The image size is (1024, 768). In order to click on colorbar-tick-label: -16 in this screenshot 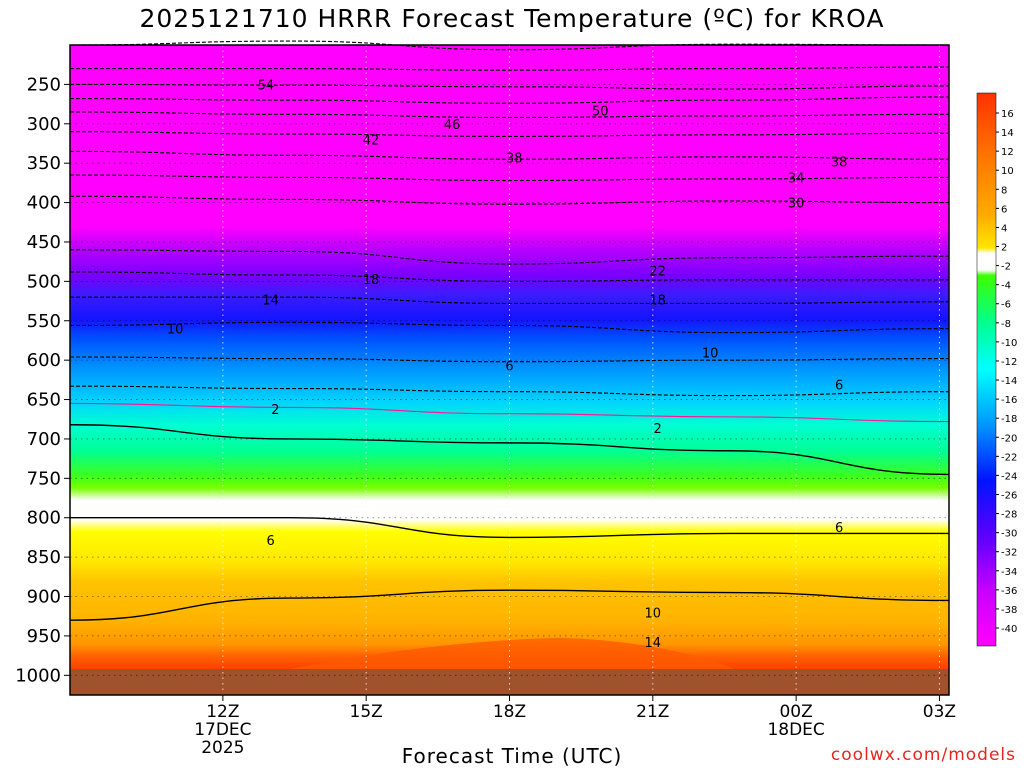, I will do `click(1009, 400)`.